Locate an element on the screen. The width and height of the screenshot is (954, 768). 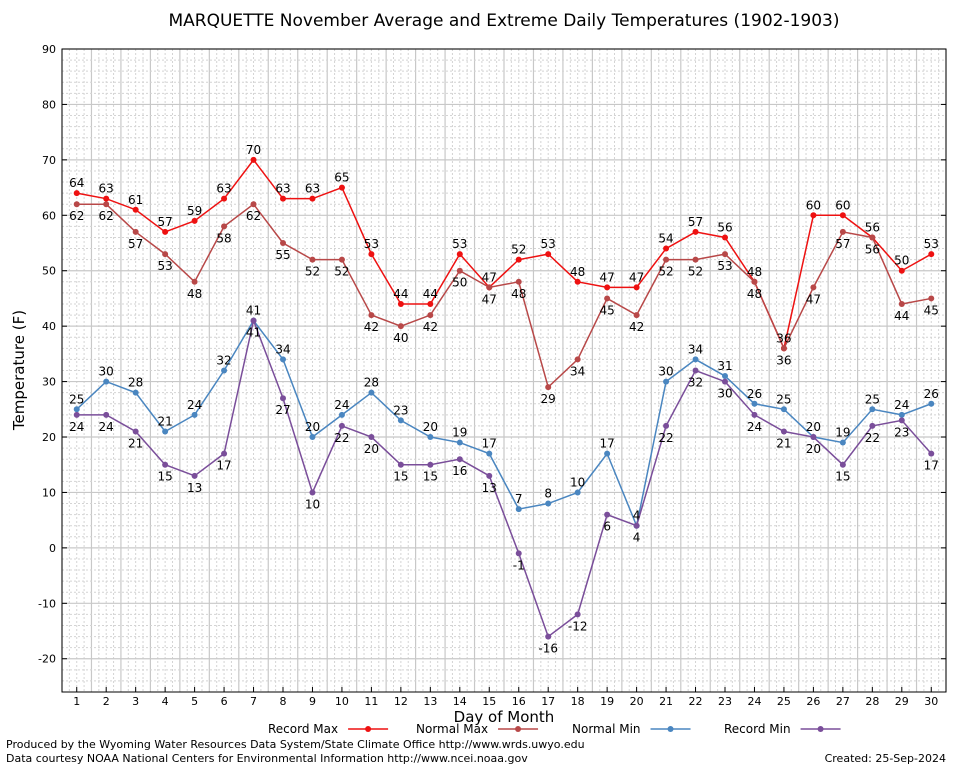
data-label-record-min: 30 is located at coordinates (724, 394).